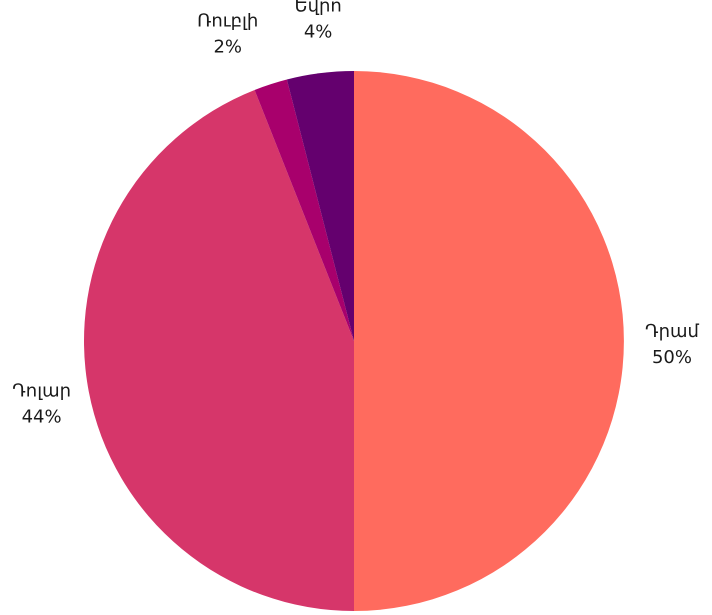 This screenshot has width=712, height=615. Describe the element at coordinates (318, 32) in the screenshot. I see `slice-percent-label: 4%` at that location.